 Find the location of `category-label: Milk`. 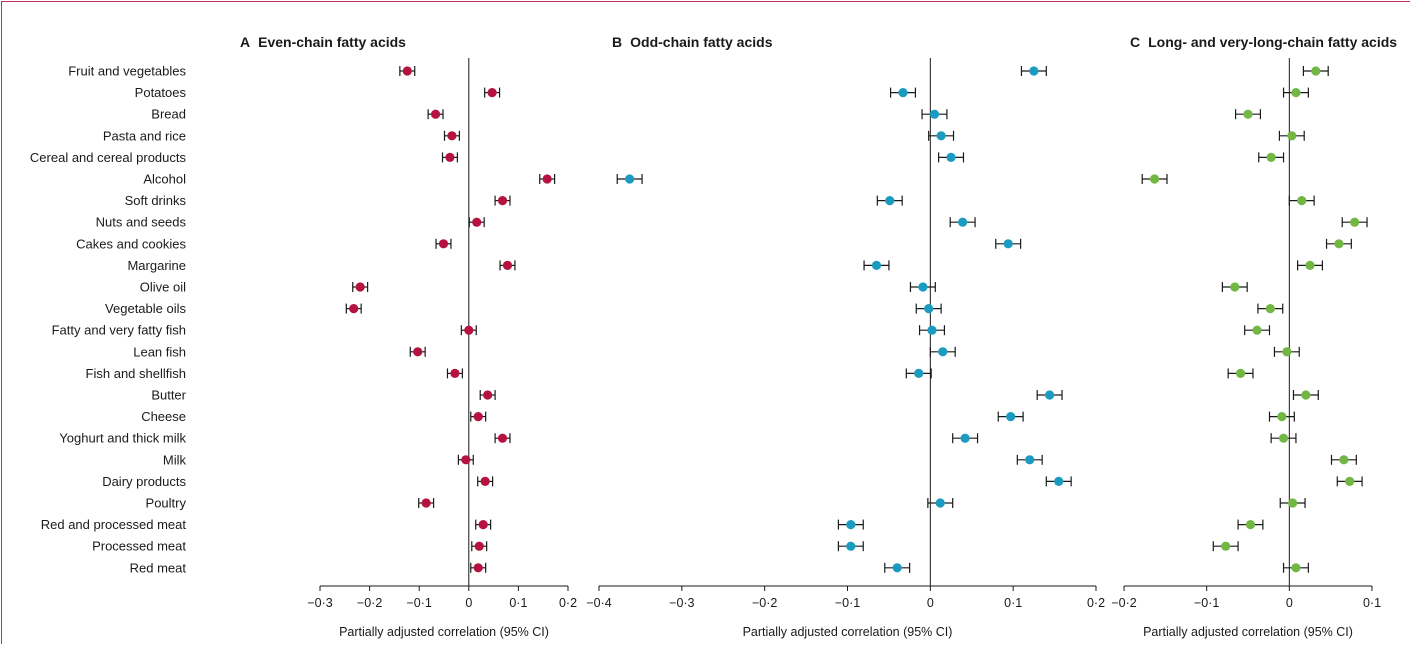

category-label: Milk is located at coordinates (175, 459).